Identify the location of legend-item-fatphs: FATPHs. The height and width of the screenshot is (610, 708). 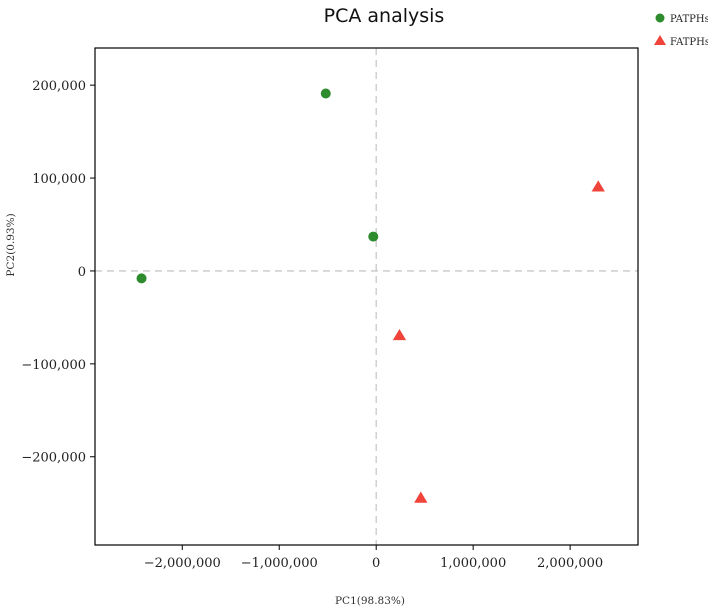
(681, 41).